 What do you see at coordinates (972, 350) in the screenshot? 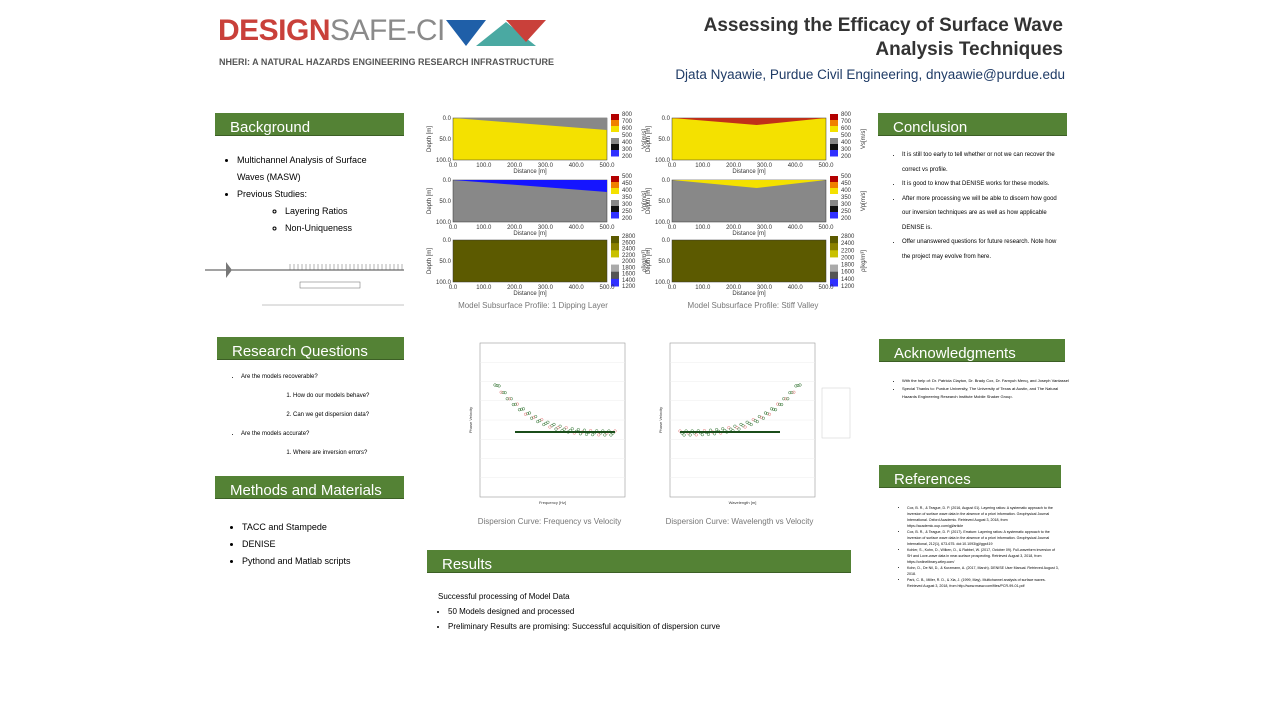
I see `section-heading: Acknowledgments` at bounding box center [972, 350].